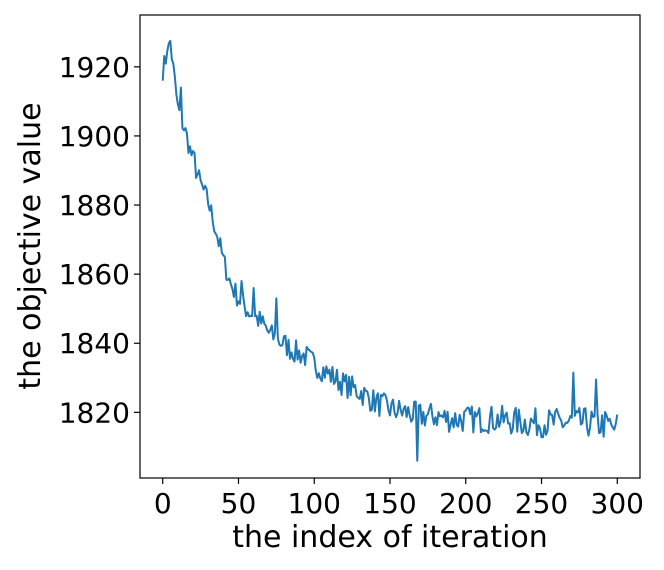 The width and height of the screenshot is (664, 570). Describe the element at coordinates (617, 503) in the screenshot. I see `x-tick-label: 300` at that location.